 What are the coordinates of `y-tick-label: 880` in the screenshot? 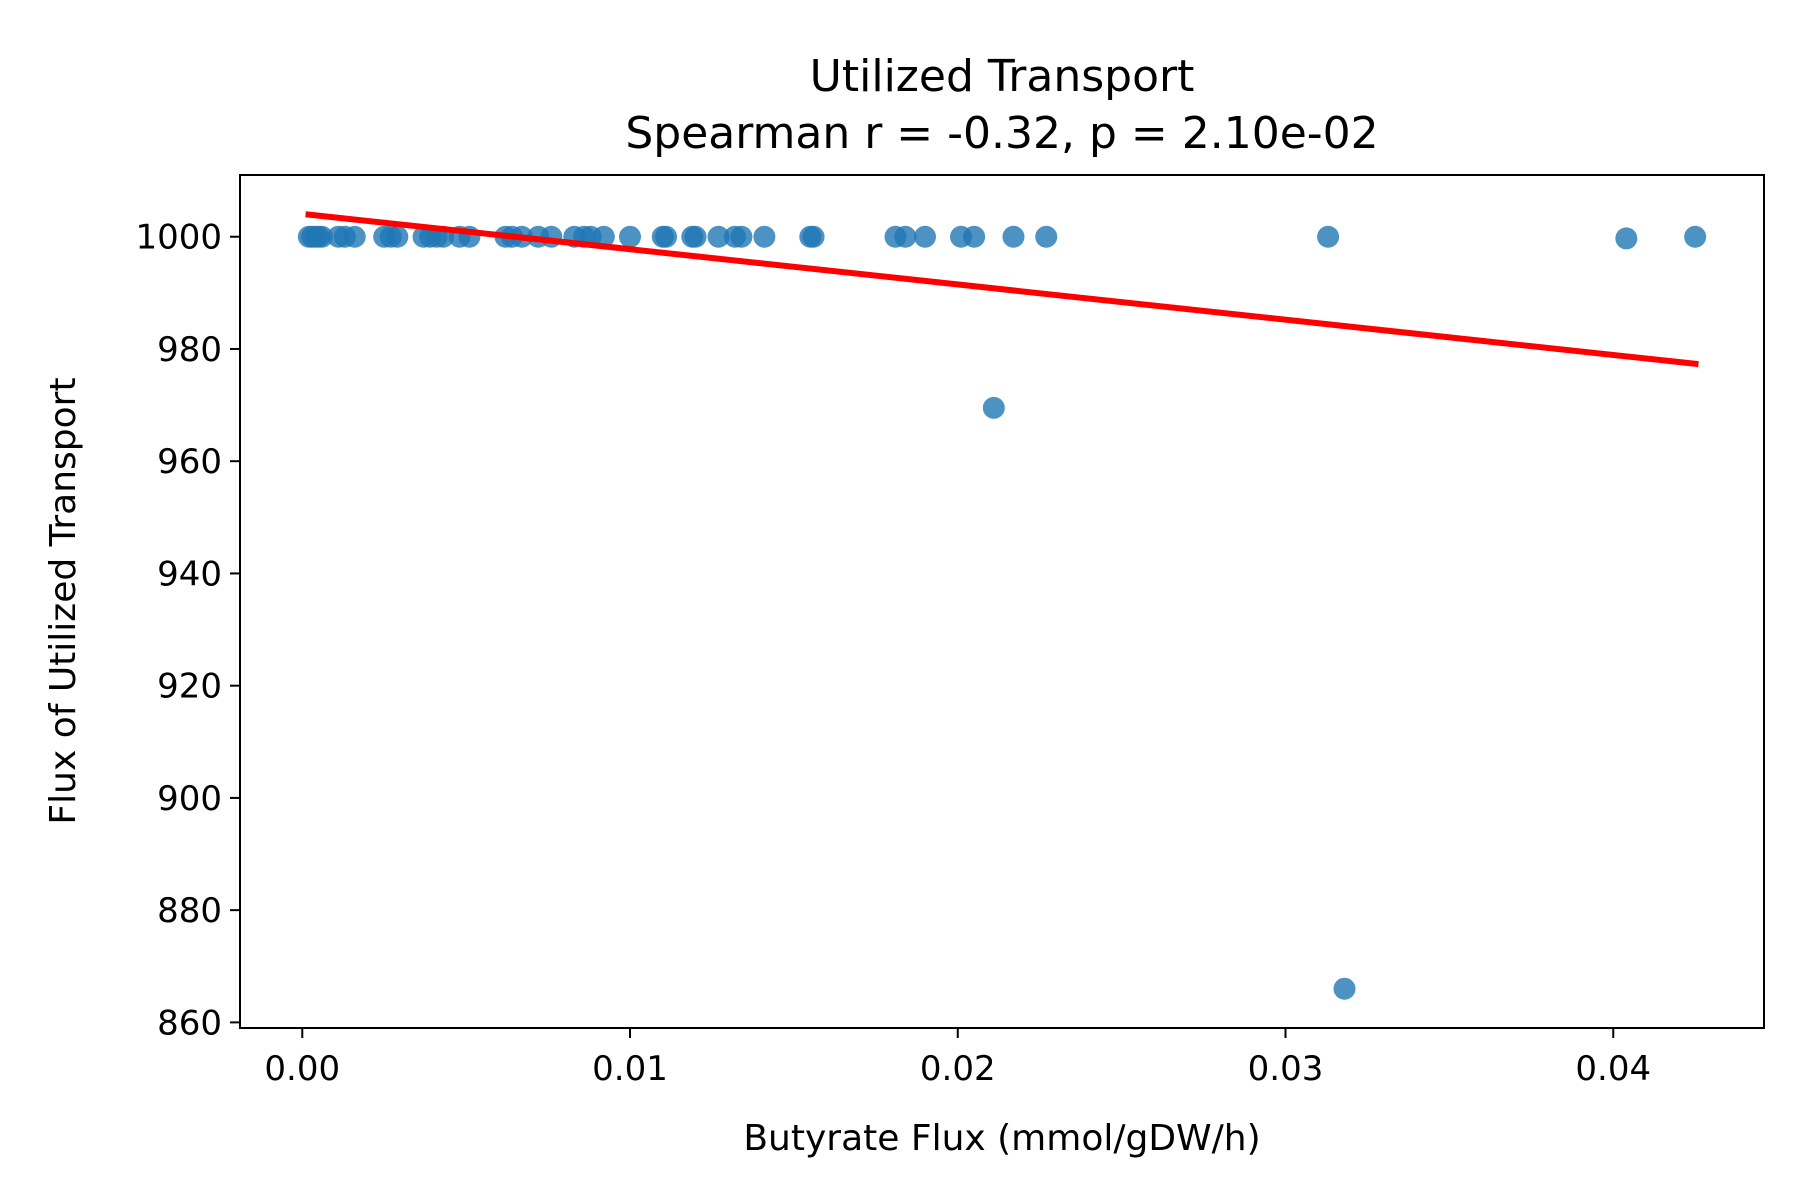 It's located at (189, 911).